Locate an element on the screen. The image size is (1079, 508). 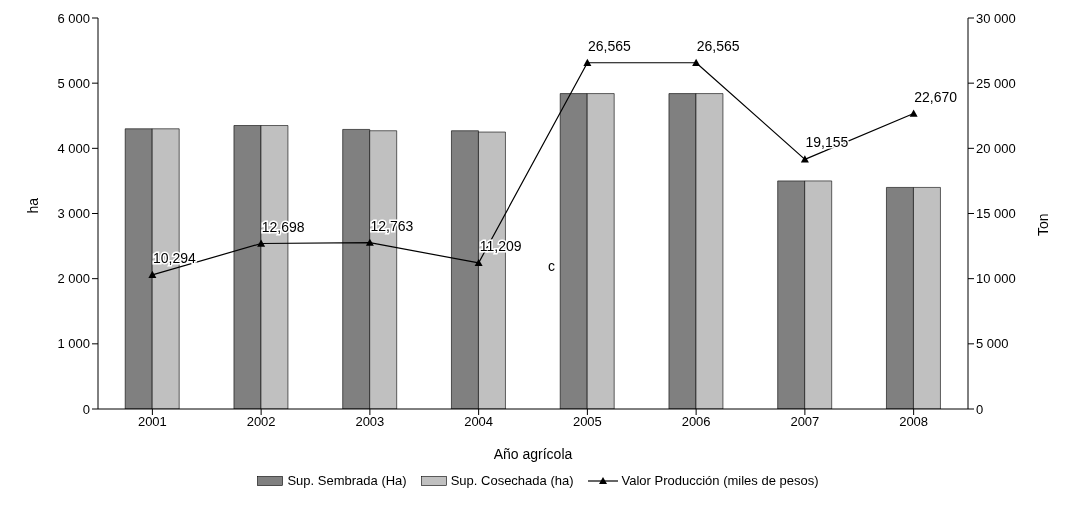
x-axis-title: Año agrícola is located at coordinates (533, 454).